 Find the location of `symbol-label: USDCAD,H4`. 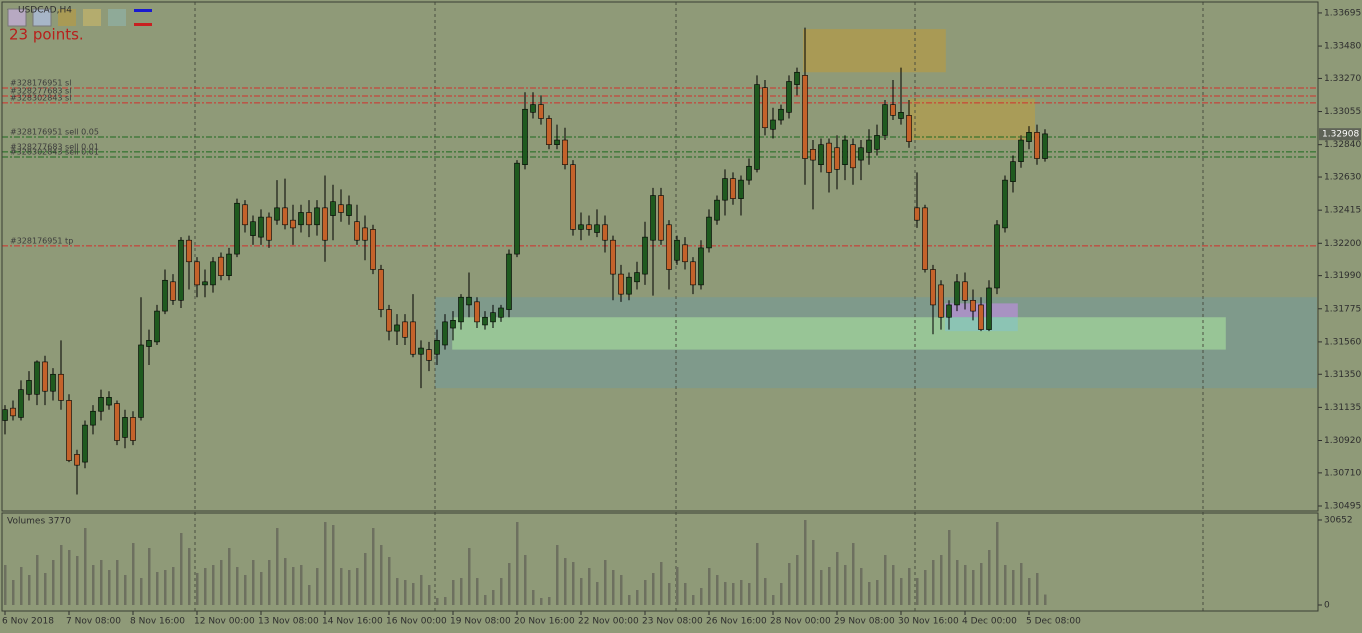

symbol-label: USDCAD,H4 is located at coordinates (45, 11).